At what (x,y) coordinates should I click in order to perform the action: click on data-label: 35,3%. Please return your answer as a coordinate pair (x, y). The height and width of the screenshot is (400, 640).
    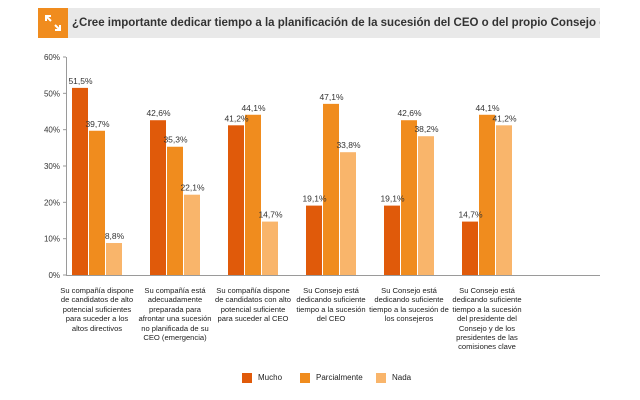
    Looking at the image, I should click on (175, 140).